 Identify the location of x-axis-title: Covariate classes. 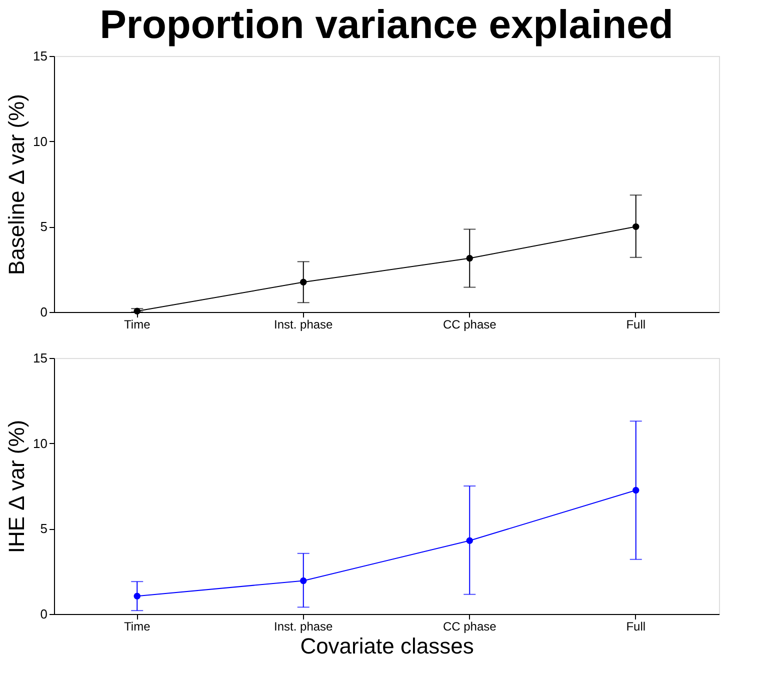
(387, 646).